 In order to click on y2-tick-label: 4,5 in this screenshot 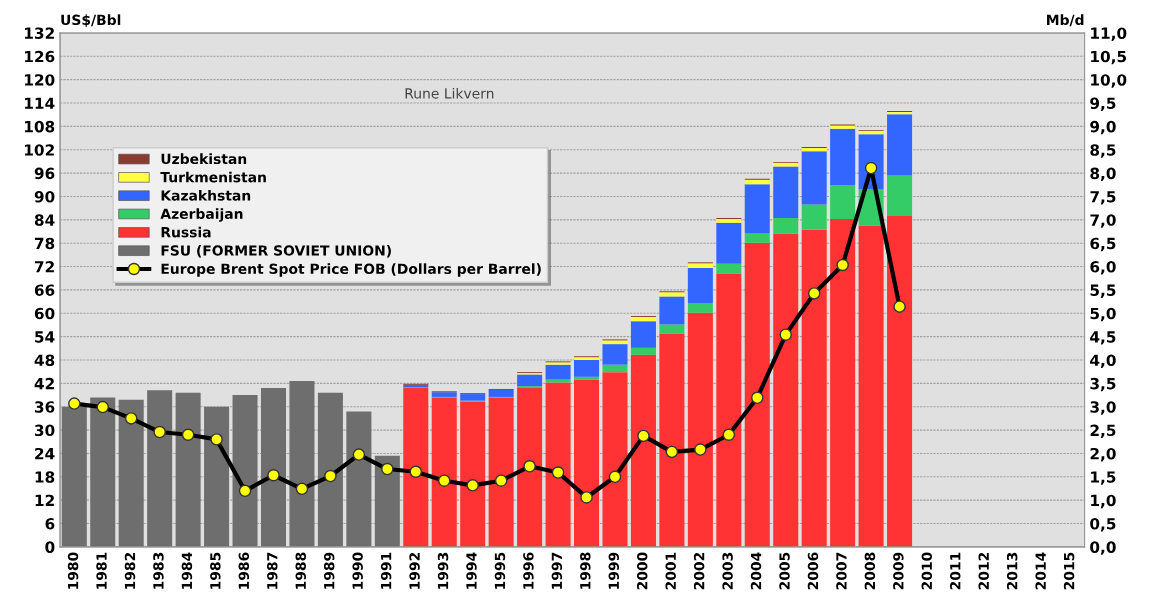, I will do `click(1103, 338)`.